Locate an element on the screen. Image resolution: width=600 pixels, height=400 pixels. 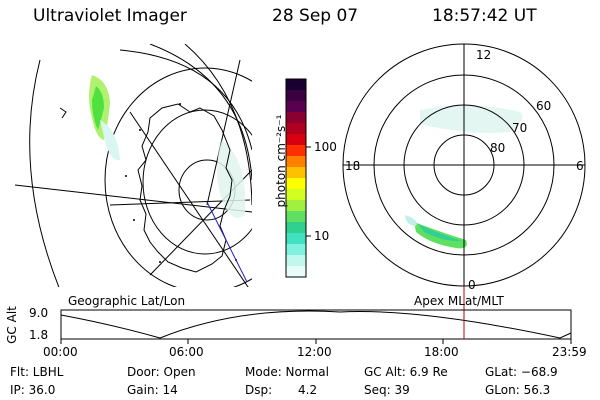
mlat-label-70: 70 is located at coordinates (519, 128).